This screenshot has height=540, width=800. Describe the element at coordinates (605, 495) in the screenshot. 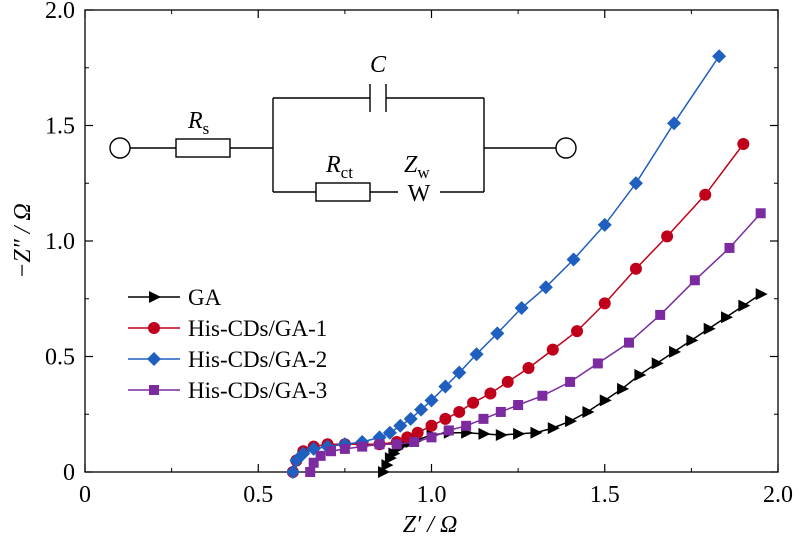

I see `x-tick-label: 1.5` at that location.